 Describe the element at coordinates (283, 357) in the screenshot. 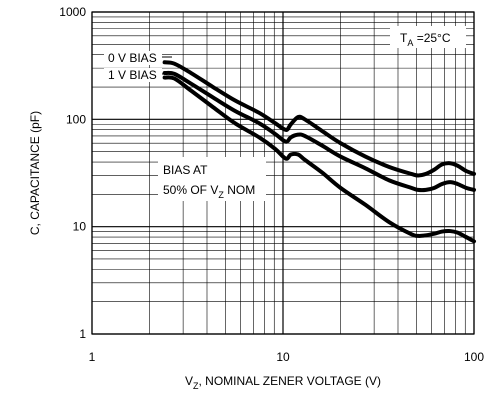

I see `x-tick-label: 10` at that location.